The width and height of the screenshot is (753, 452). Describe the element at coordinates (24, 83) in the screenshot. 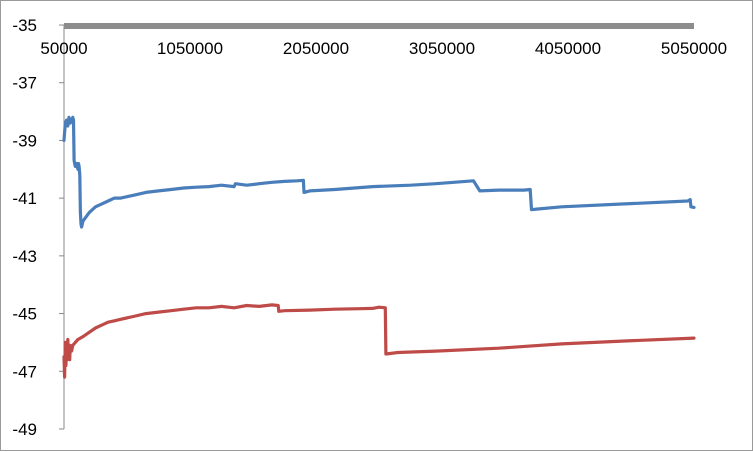

I see `y-tick-label: -37` at that location.